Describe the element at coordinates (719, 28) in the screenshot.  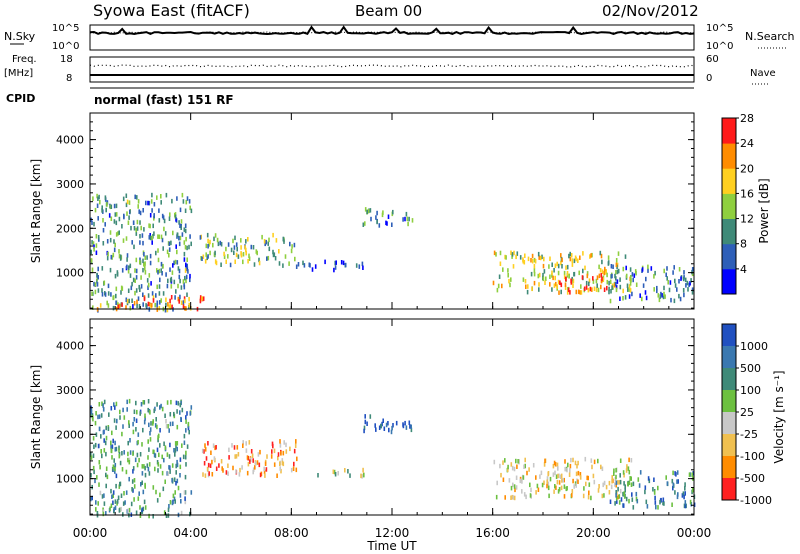
I see `noise-tick-top-right: 10^5` at that location.